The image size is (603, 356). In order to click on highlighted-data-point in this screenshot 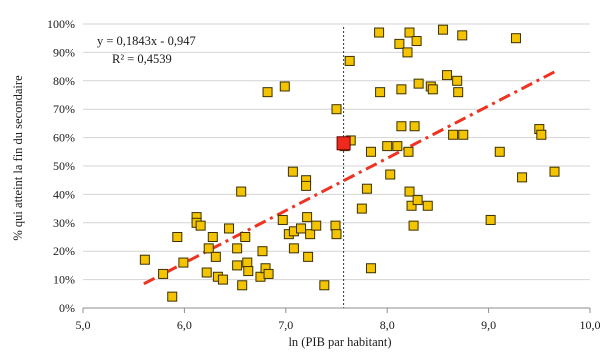, I will do `click(343, 143)`.